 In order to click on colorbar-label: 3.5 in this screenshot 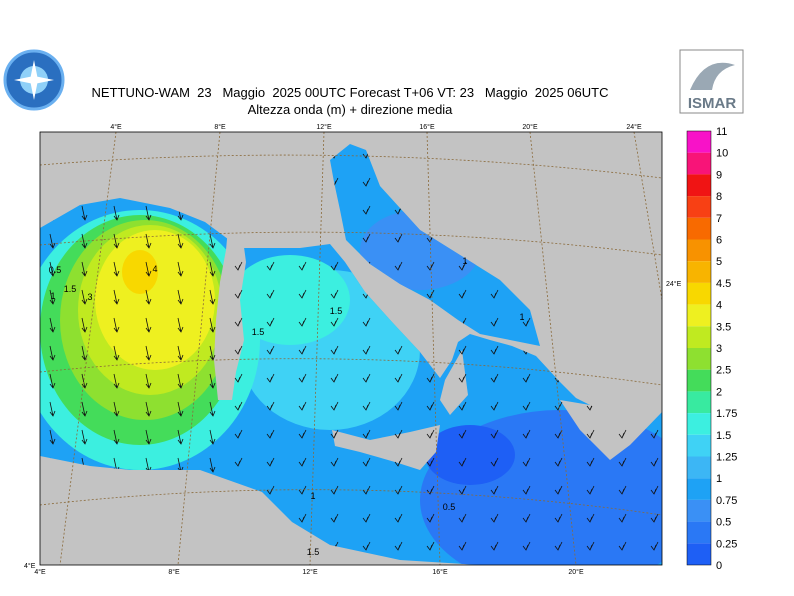, I will do `click(723, 327)`.